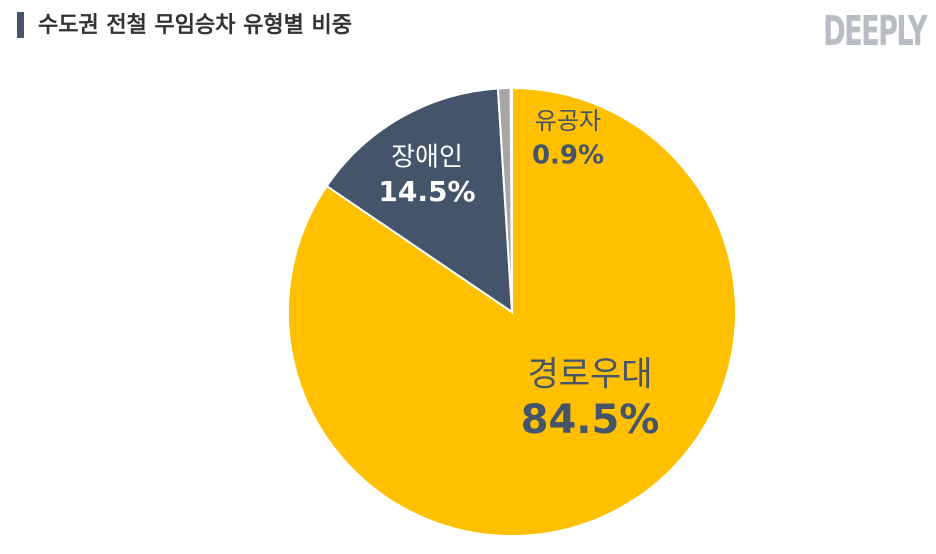 This screenshot has height=554, width=936. Describe the element at coordinates (195, 25) in the screenshot. I see `chart-title: 수도권 전철 무임승차 유형별 비중` at that location.